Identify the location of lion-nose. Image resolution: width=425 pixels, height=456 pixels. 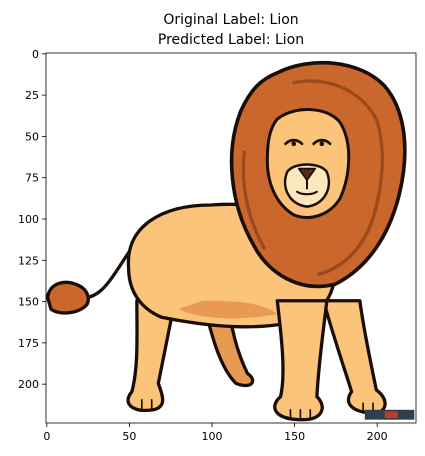
(307, 174).